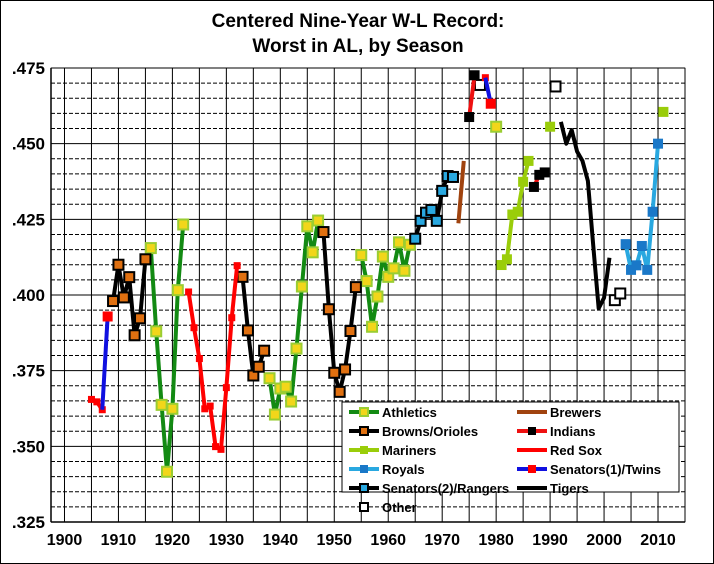 This screenshot has height=564, width=714. I want to click on x-tick-label: 1970, so click(442, 540).